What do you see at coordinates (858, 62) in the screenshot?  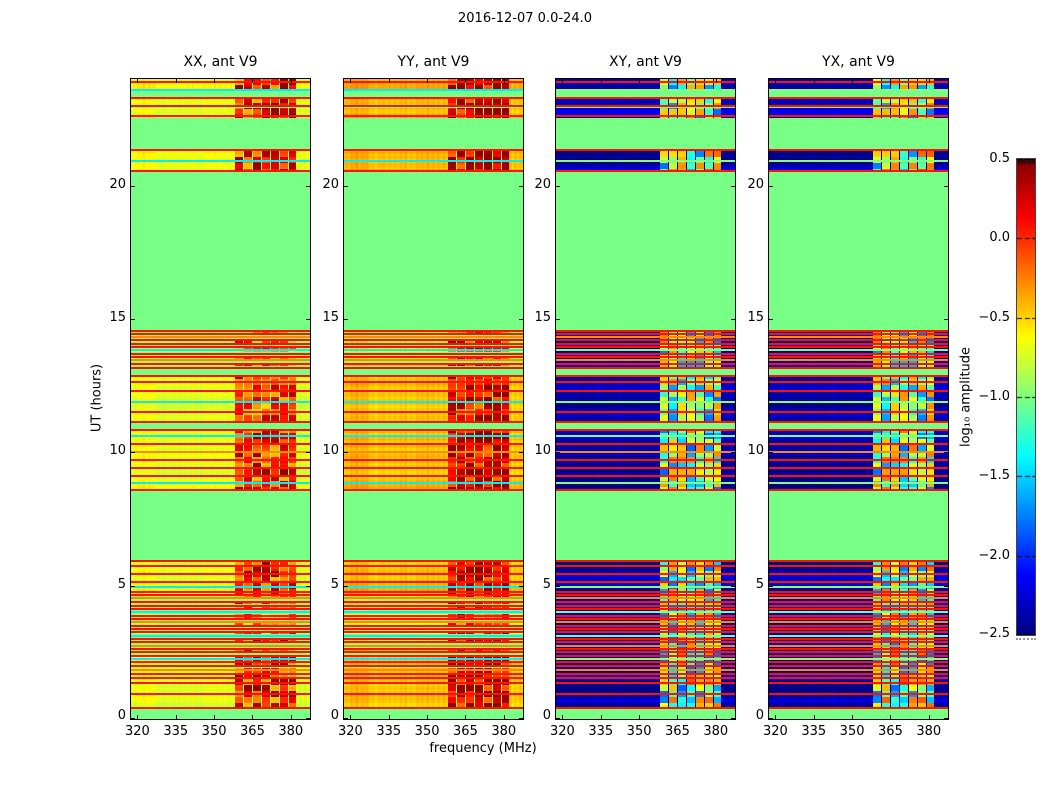 I see `panel-title-yx: YX, ant V9` at bounding box center [858, 62].